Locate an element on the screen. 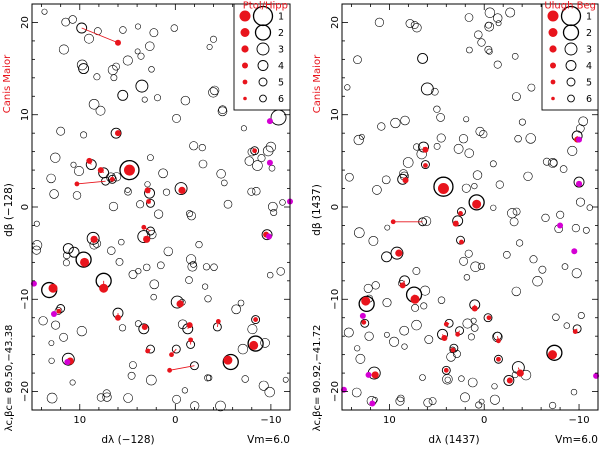 This screenshot has width=600, height=450. x-axis-label: dλ (1437) is located at coordinates (453, 440).